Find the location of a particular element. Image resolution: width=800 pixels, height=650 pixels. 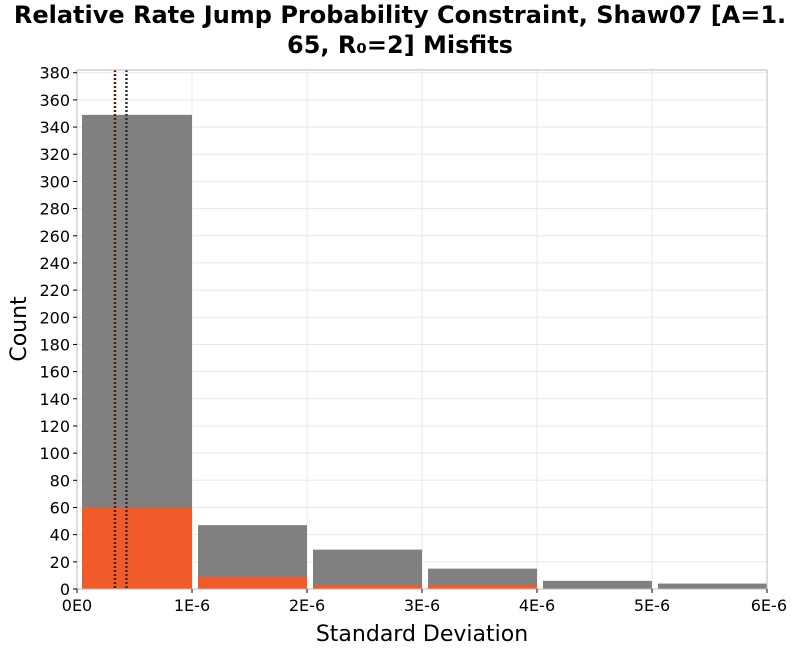

chart-title-line-2: 65, R₀=2] Misfits is located at coordinates (400, 45).